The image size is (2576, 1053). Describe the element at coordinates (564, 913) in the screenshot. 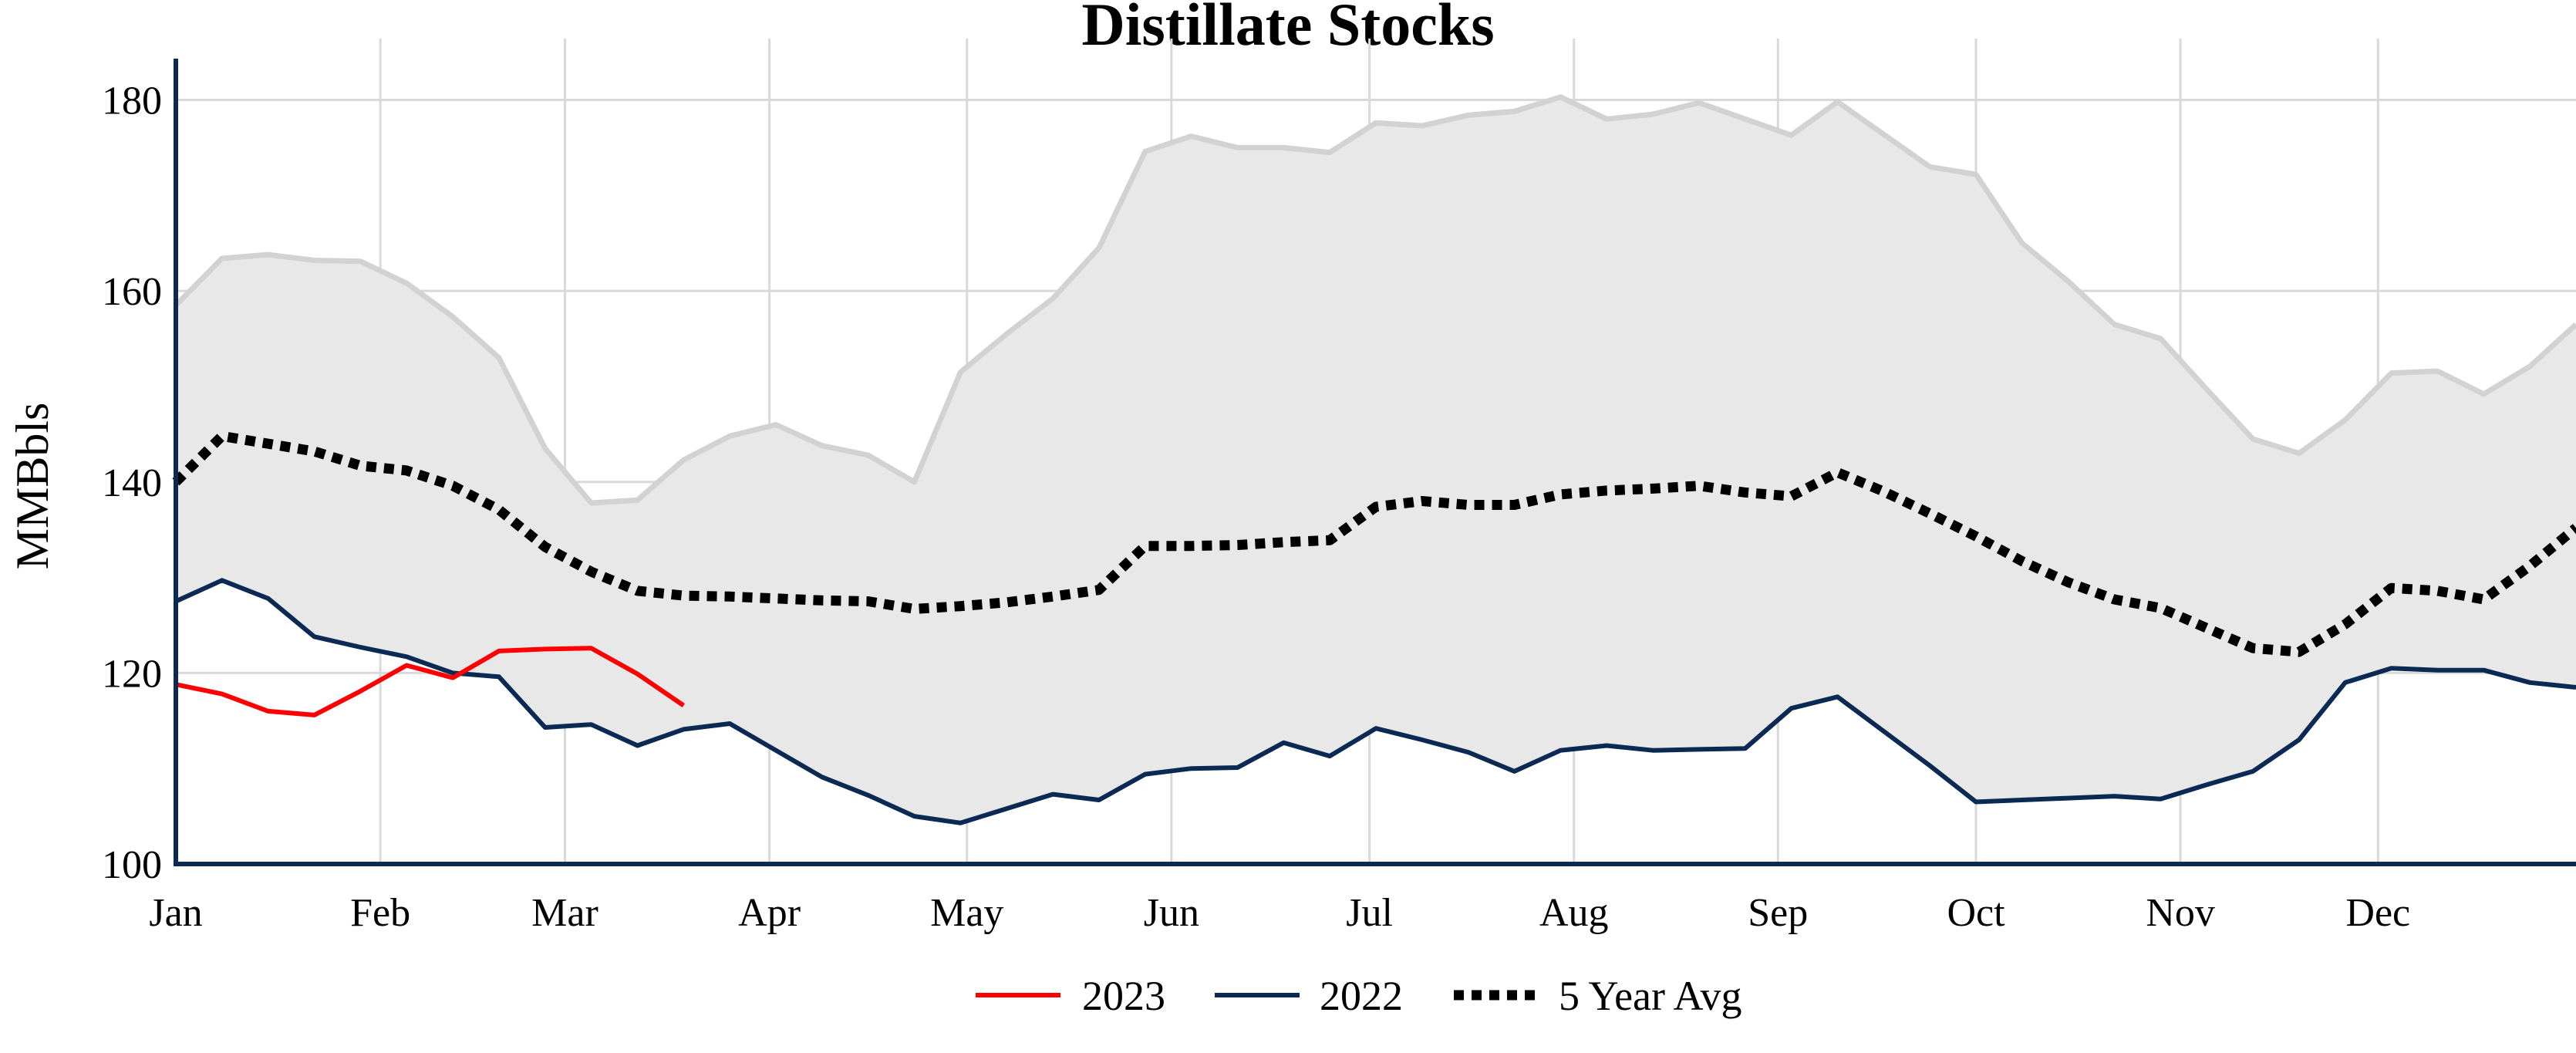

I see `x-tick-label-mar: Mar` at that location.